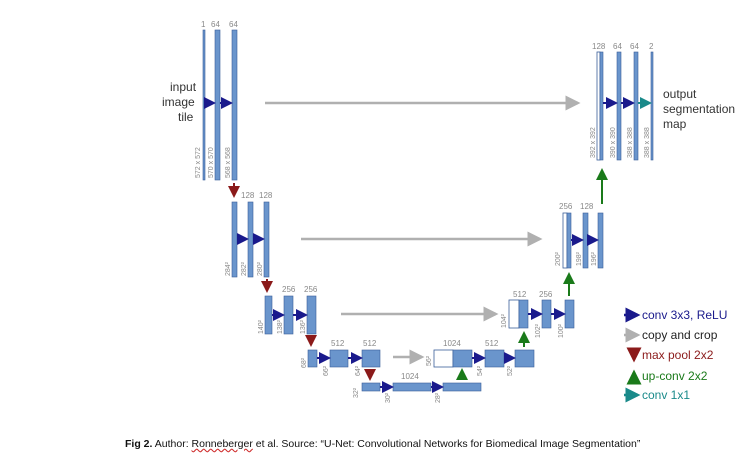 The image size is (749, 465). Describe the element at coordinates (538, 330) in the screenshot. I see `dimension-label: 102²` at that location.